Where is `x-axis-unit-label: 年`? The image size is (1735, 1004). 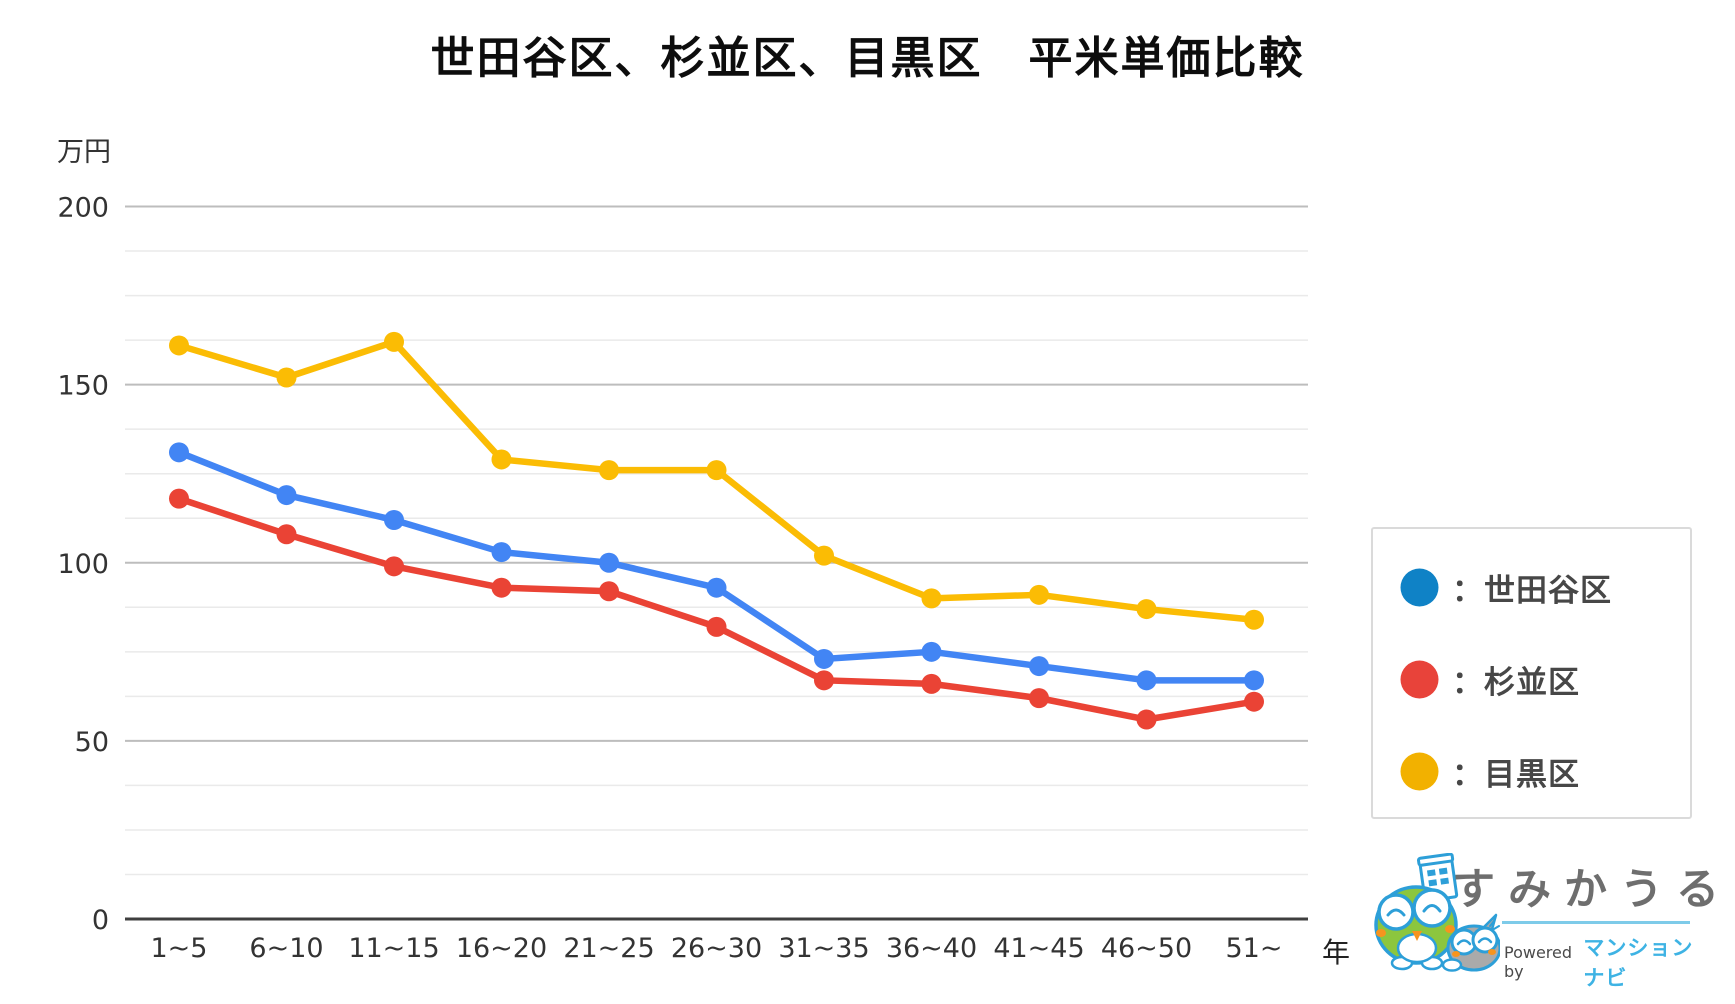
x-axis-unit-label: 年 is located at coordinates (1336, 952).